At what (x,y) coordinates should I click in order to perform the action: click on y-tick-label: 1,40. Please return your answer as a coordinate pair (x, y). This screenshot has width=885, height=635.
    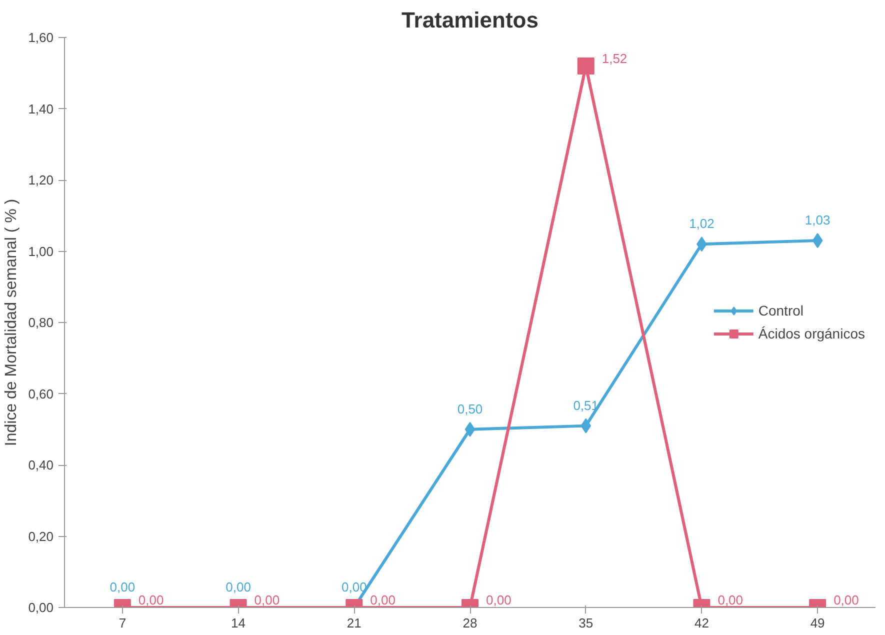
    Looking at the image, I should click on (41, 108).